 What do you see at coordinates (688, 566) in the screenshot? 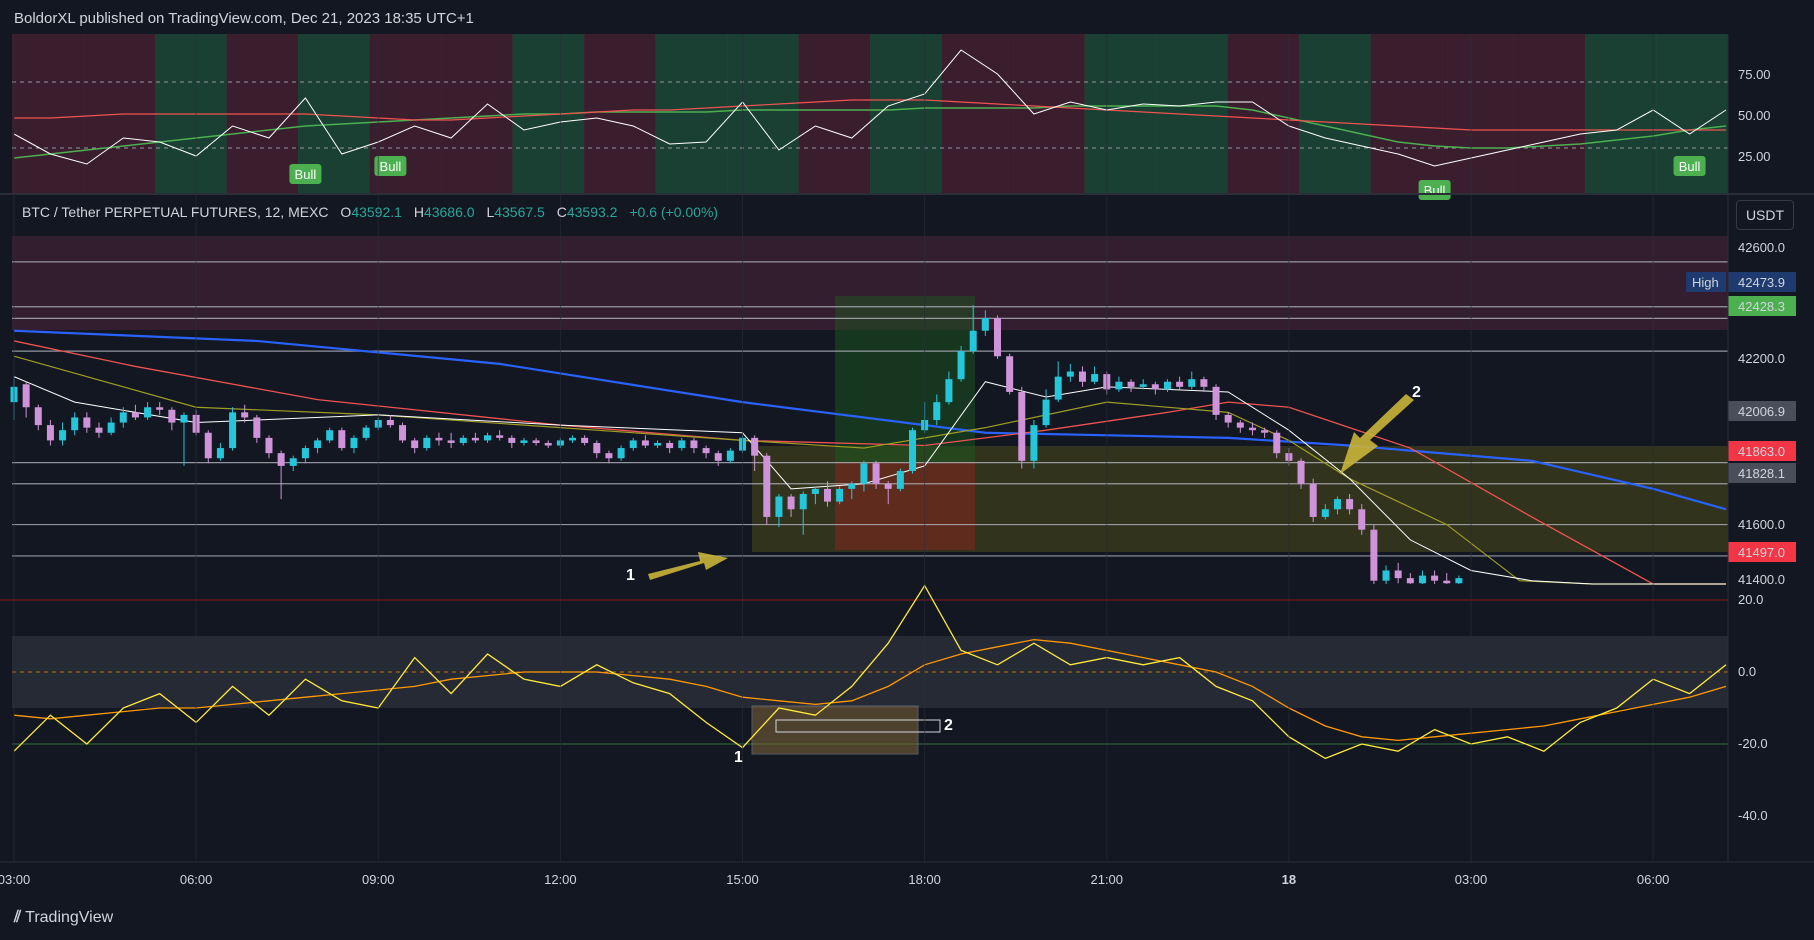
I see `arrow-1-shape` at bounding box center [688, 566].